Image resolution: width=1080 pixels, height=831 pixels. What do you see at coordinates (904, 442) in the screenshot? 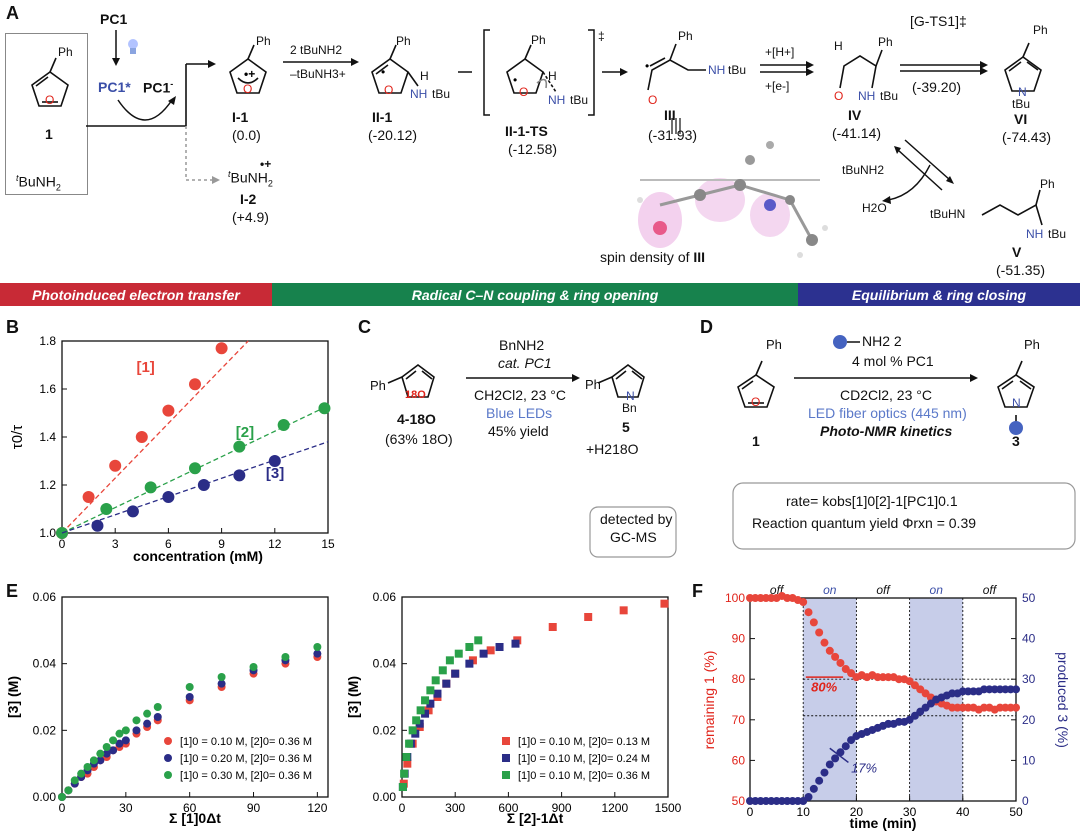
I see `panel-d-scheme` at bounding box center [904, 442].